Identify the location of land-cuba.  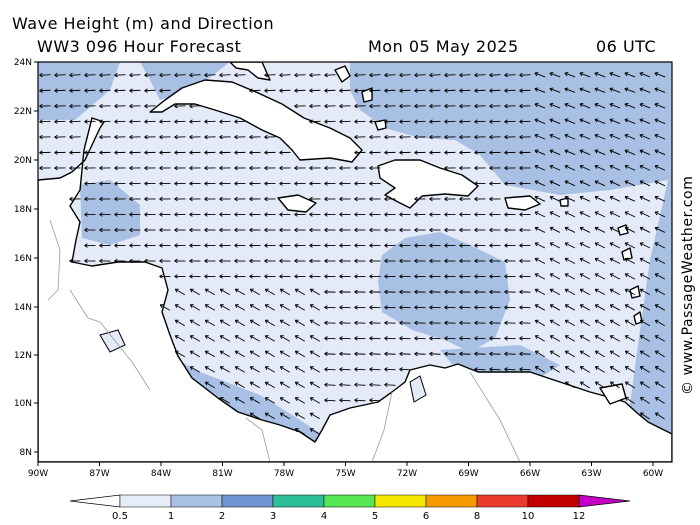
(256, 121).